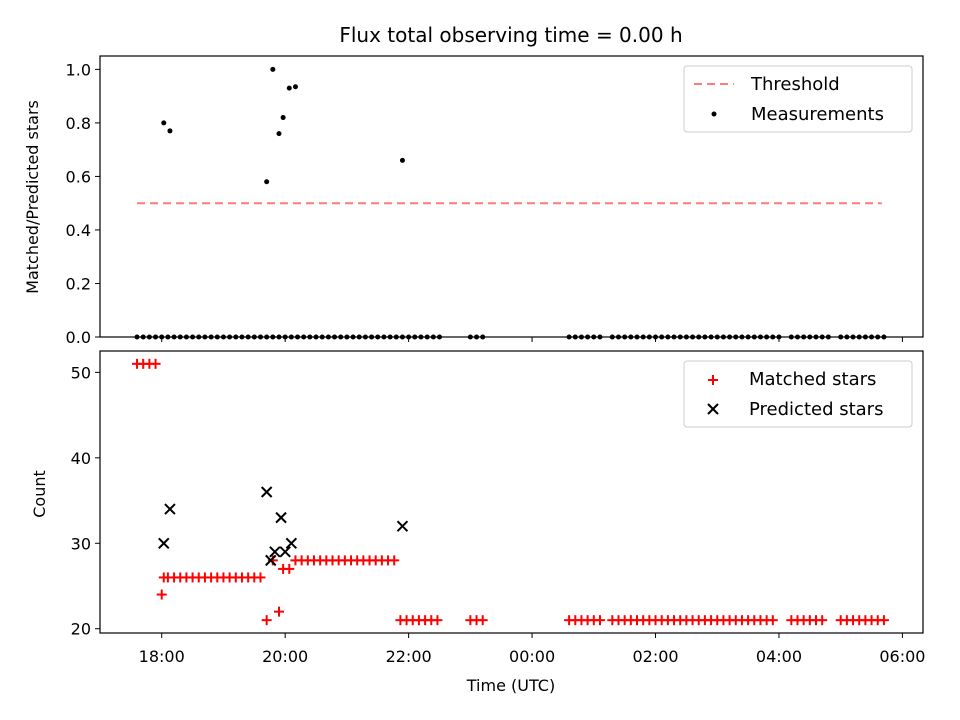  I want to click on predicted-legend-swatch, so click(713, 409).